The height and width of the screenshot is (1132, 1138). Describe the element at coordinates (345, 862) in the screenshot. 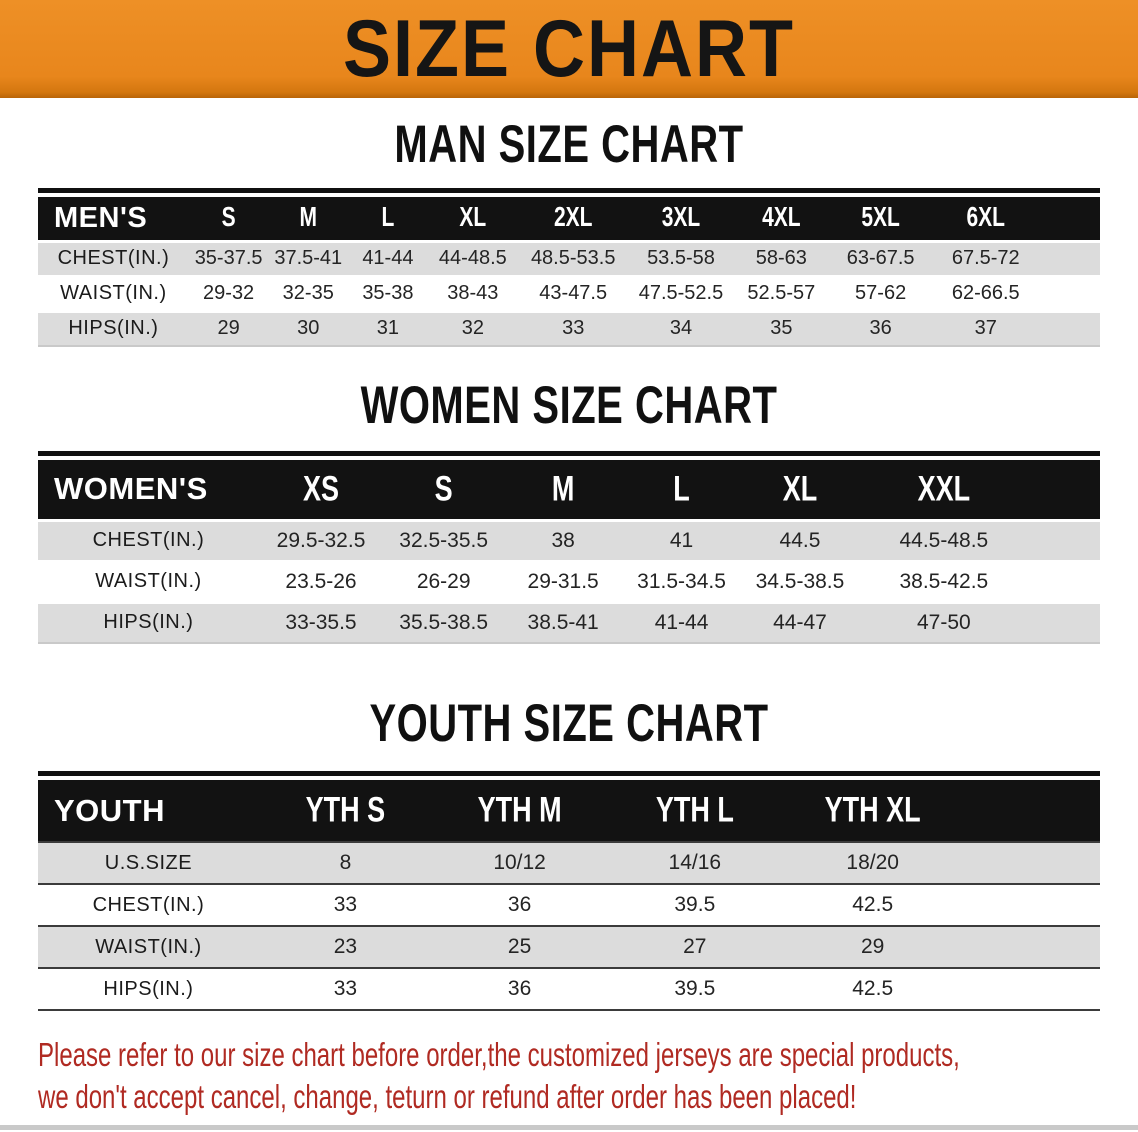

I see `measurement-cell: 8` at that location.